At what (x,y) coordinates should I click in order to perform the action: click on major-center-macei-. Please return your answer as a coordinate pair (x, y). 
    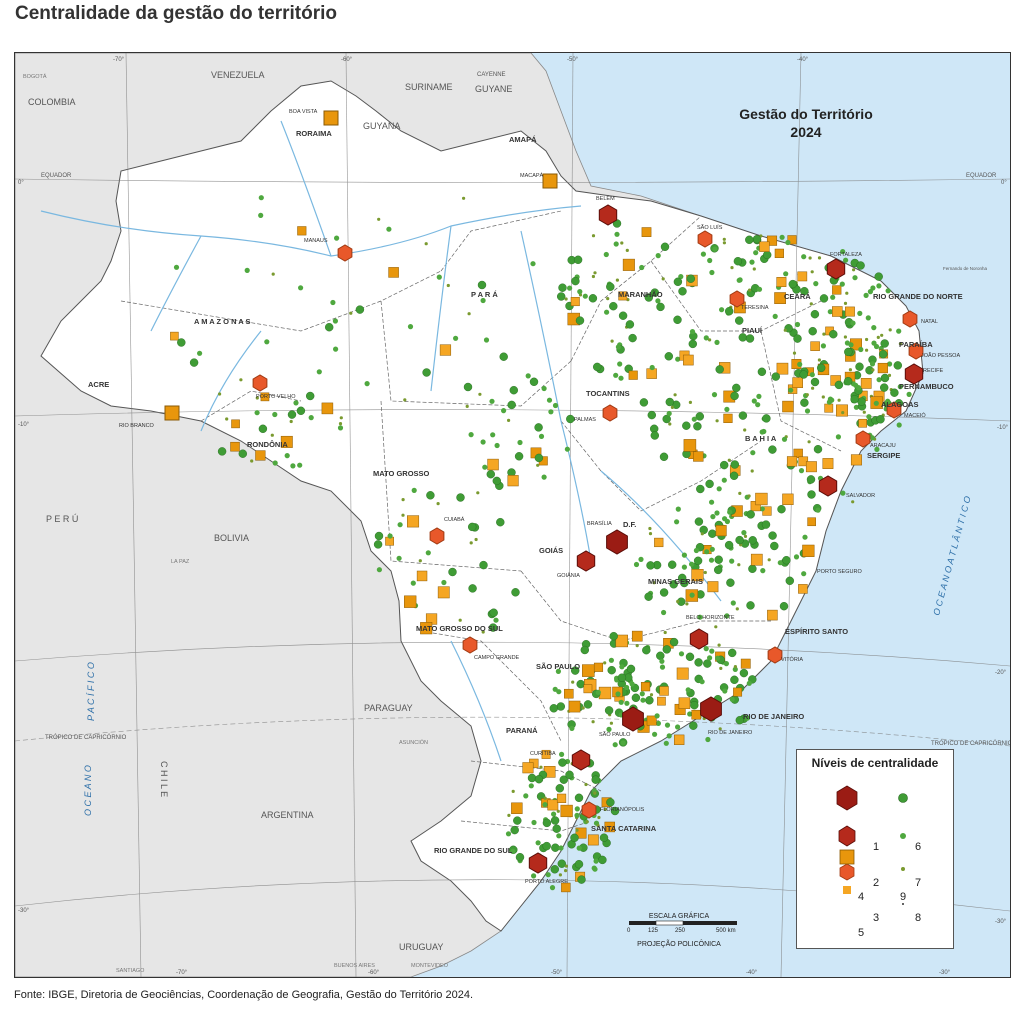
    Looking at the image, I should click on (894, 410).